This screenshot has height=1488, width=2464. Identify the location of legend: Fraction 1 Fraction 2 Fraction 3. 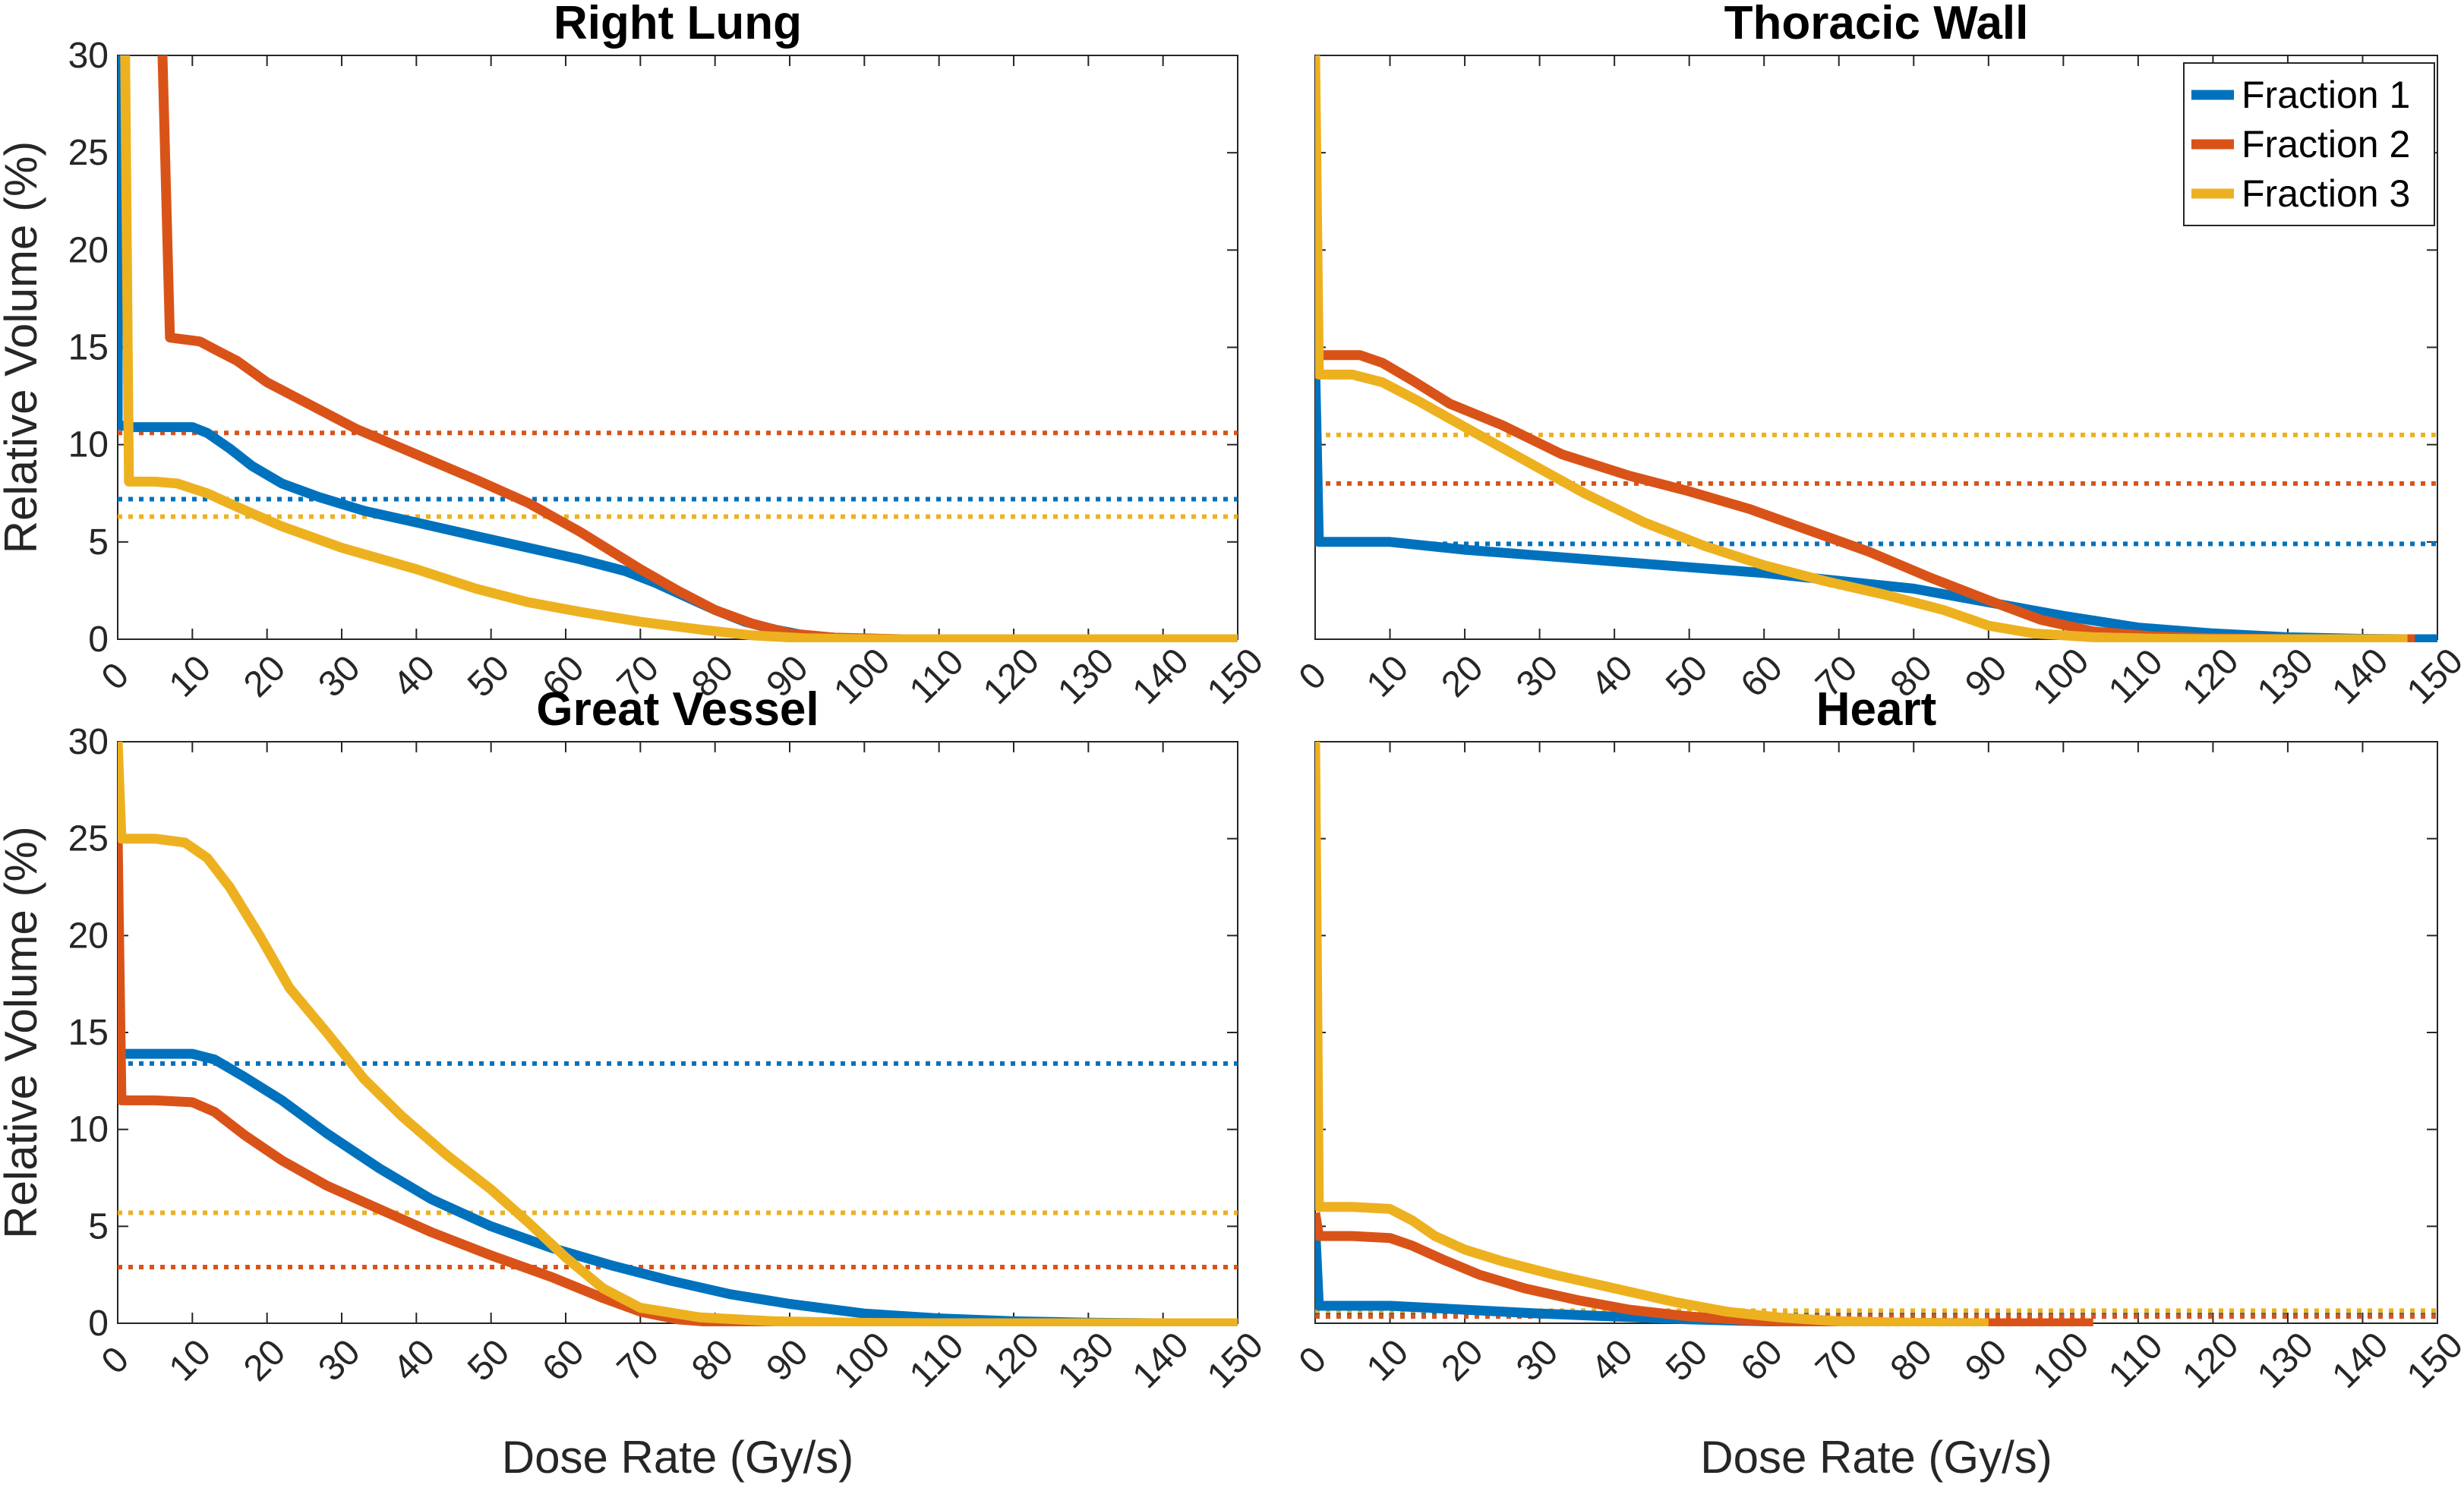
(2309, 144).